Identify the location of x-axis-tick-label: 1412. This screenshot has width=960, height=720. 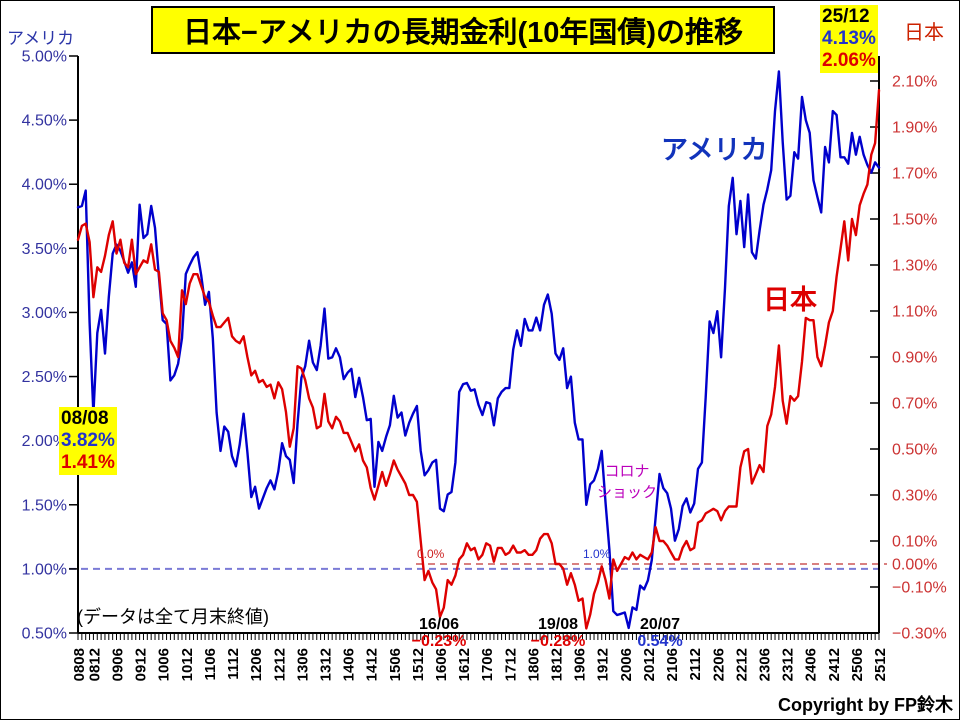
(372, 664).